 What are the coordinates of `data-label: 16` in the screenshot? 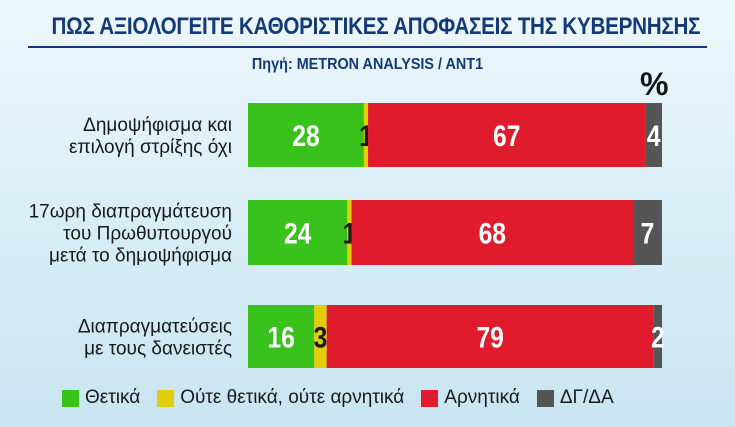 It's located at (280, 337).